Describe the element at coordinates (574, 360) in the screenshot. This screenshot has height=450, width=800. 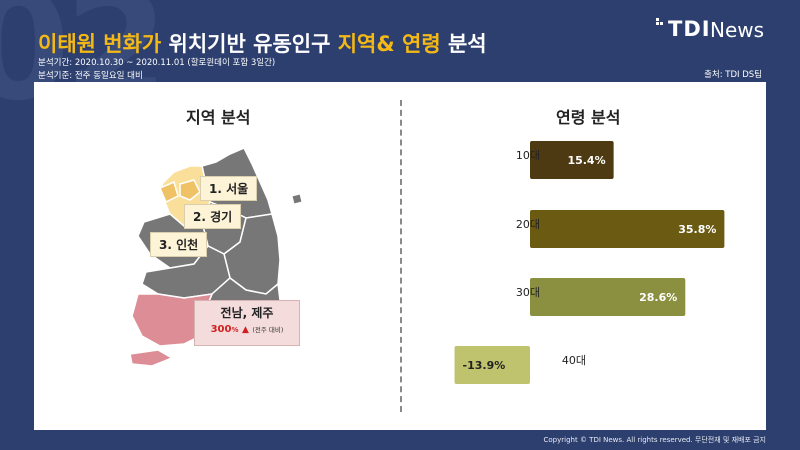
I see `category-label-40대: 40대` at that location.